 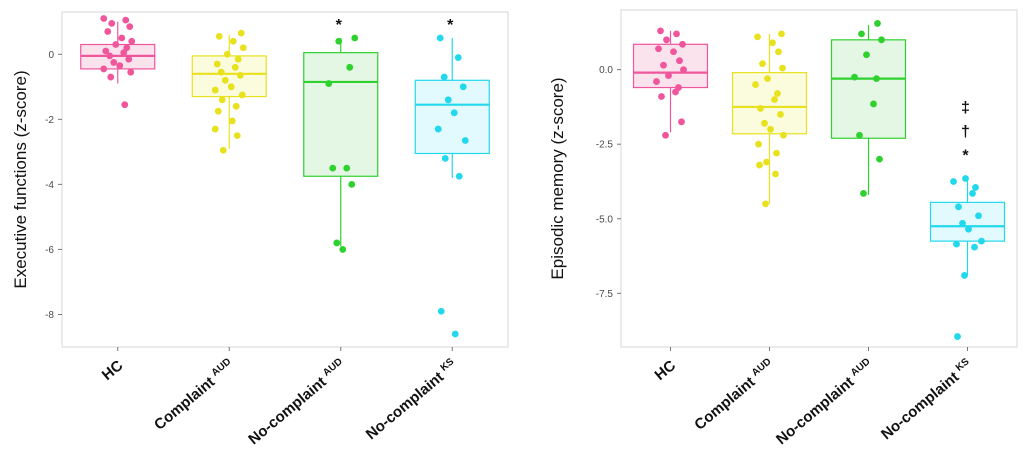 What do you see at coordinates (49, 185) in the screenshot?
I see `y-tick-label: -4` at bounding box center [49, 185].